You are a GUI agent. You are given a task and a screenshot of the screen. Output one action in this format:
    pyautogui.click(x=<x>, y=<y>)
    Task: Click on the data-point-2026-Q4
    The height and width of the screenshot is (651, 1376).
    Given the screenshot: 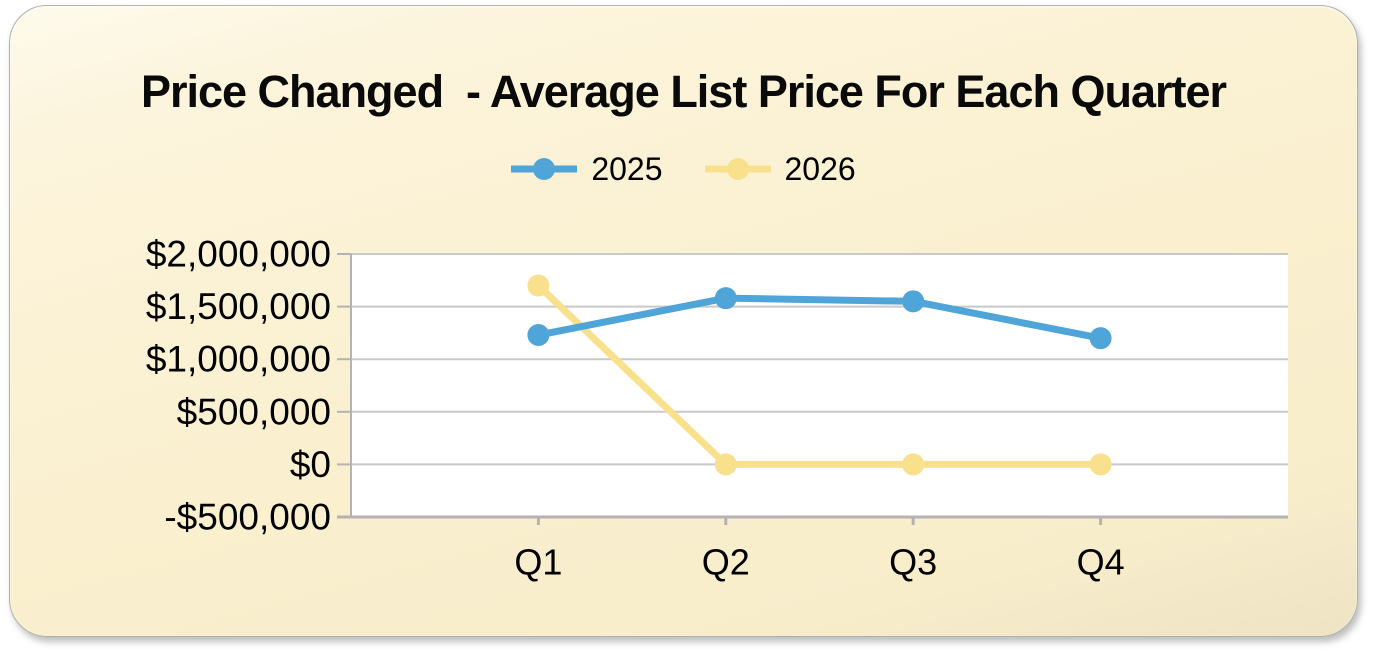 What is the action you would take?
    pyautogui.click(x=1100, y=464)
    